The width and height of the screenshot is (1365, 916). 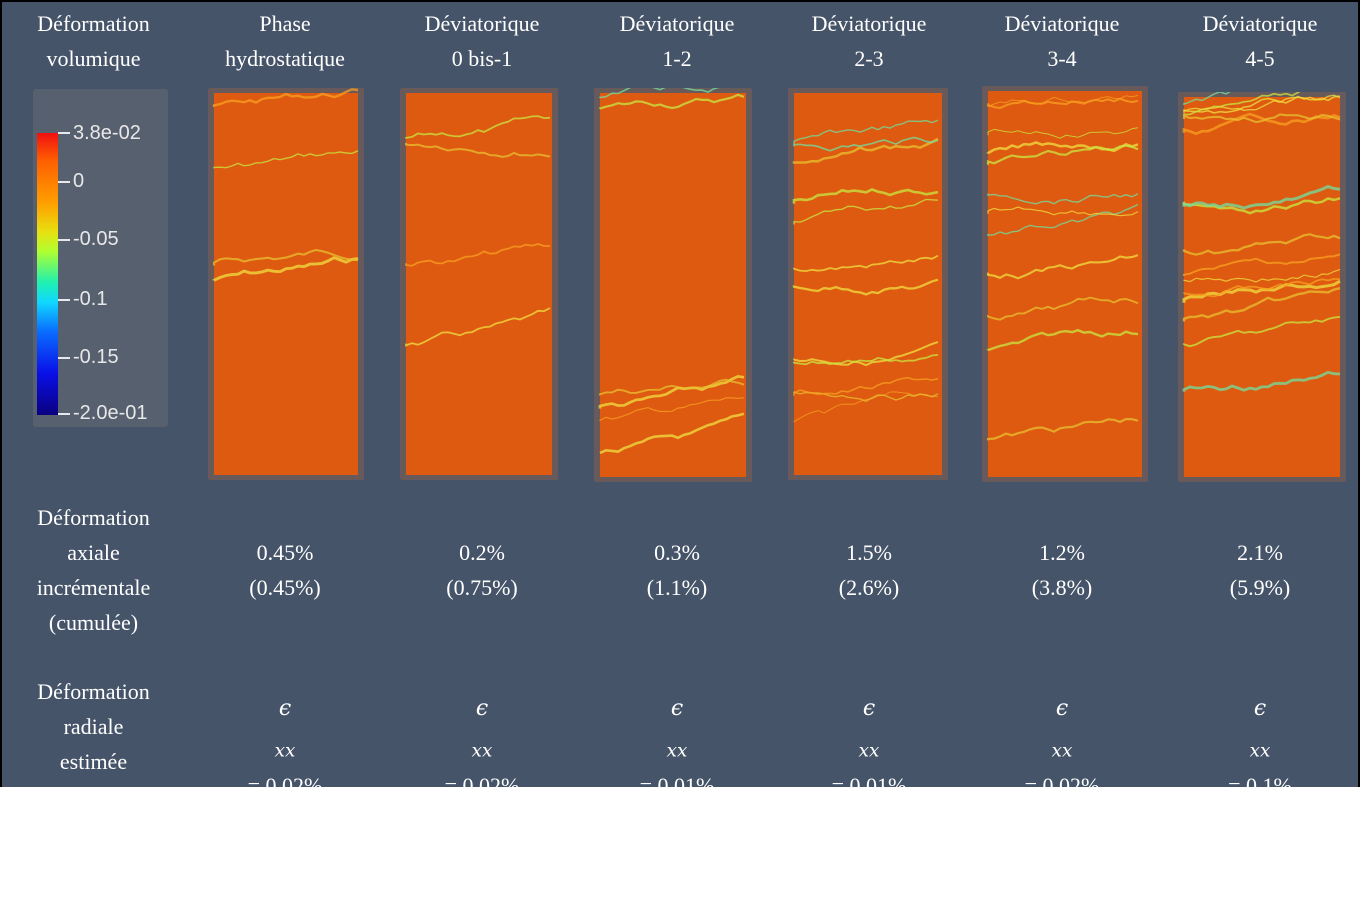 I want to click on header-line: hydrostatique, so click(x=285, y=58).